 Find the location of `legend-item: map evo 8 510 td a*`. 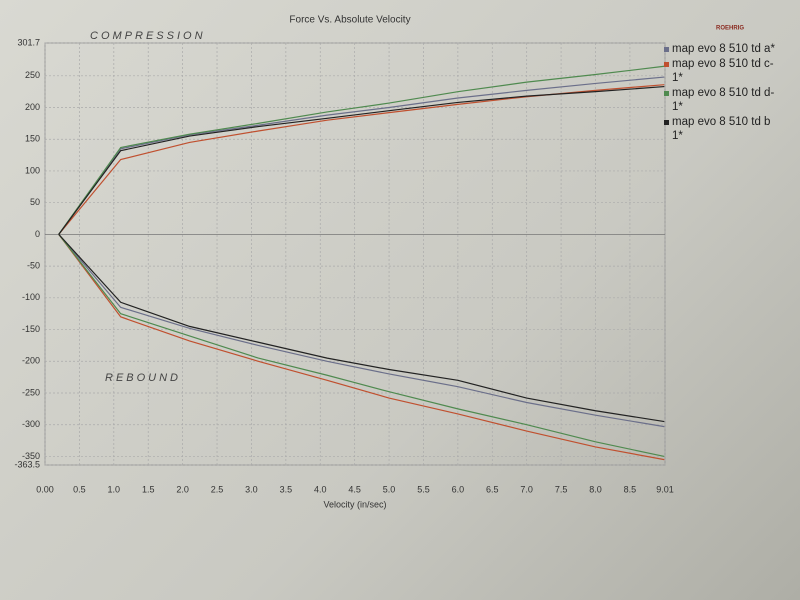

legend-item: map evo 8 510 td a* is located at coordinates (723, 49).